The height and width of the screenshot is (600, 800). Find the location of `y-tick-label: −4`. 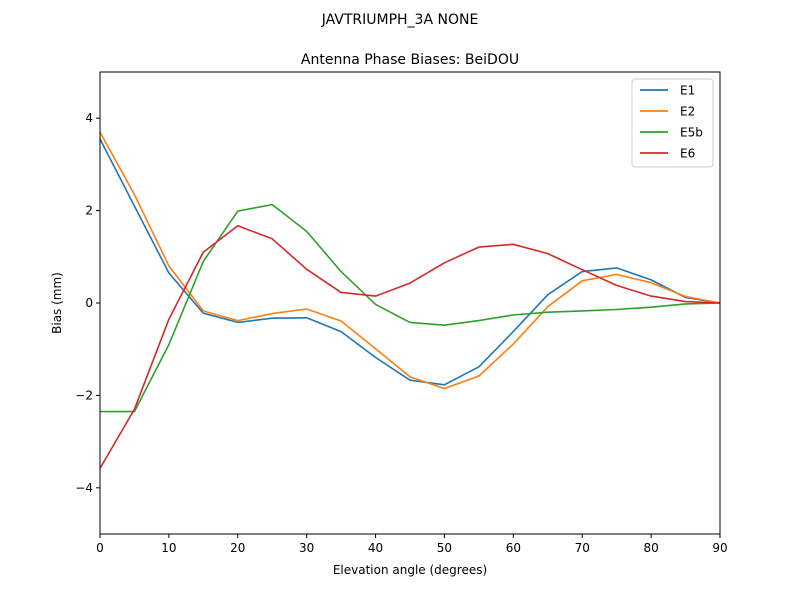

y-tick-label: −4 is located at coordinates (84, 488).